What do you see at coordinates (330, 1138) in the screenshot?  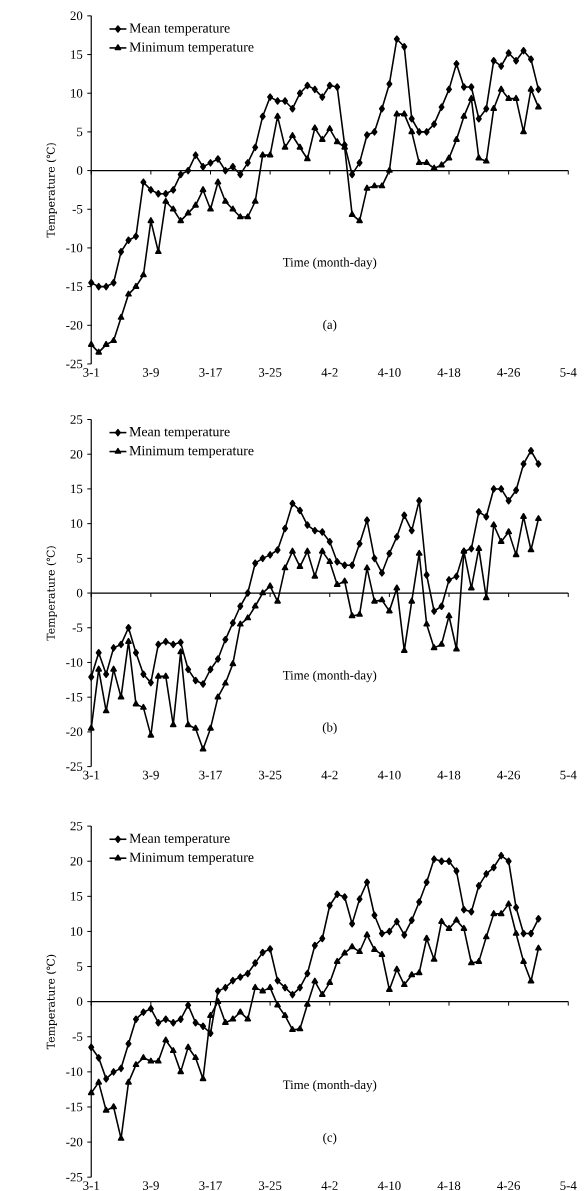 I see `annotation: (c)` at bounding box center [330, 1138].